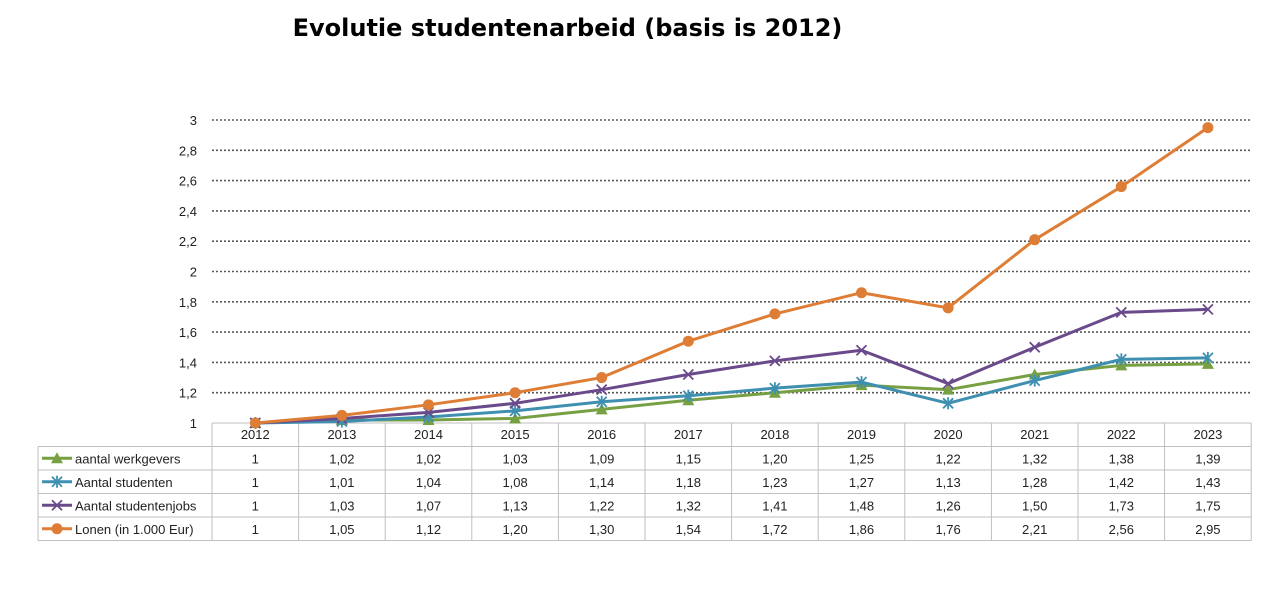 Image resolution: width=1280 pixels, height=610 pixels. Describe the element at coordinates (1121, 482) in the screenshot. I see `data-label: 1,42` at that location.